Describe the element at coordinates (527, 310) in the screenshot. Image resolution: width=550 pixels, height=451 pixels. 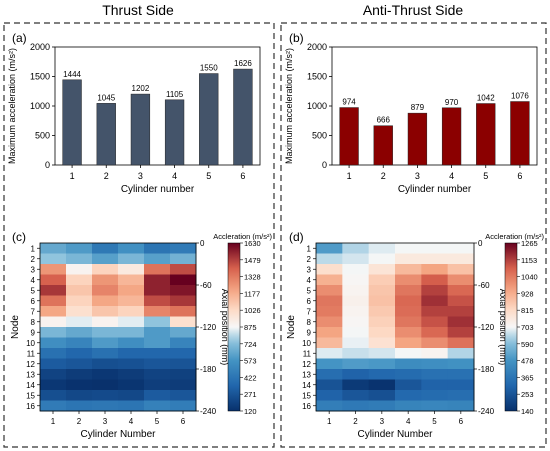
I see `colorbar-tick-label: 815` at that location.